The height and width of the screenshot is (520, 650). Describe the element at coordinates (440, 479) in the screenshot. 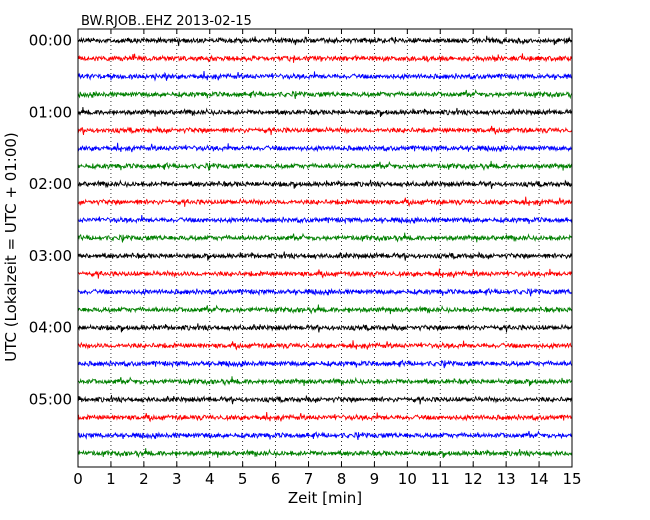

I see `x-tick-label: 11` at that location.